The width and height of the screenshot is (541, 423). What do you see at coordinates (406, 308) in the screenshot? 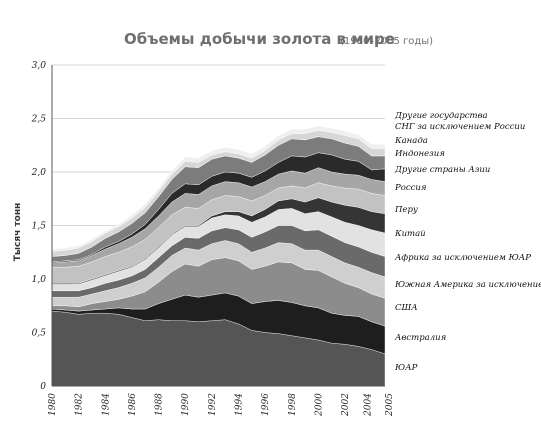
I see `legend-label-сша: США` at bounding box center [406, 308].